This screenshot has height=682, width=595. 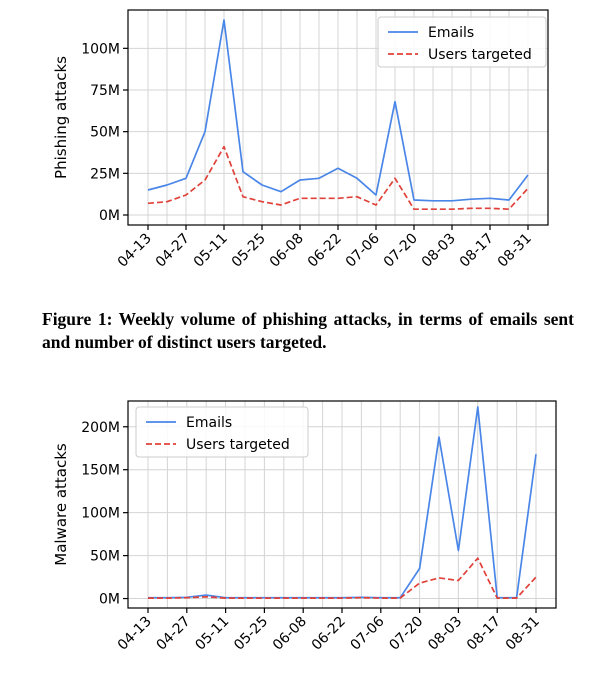 I want to click on y-tick-label: 150M, so click(x=100, y=471).